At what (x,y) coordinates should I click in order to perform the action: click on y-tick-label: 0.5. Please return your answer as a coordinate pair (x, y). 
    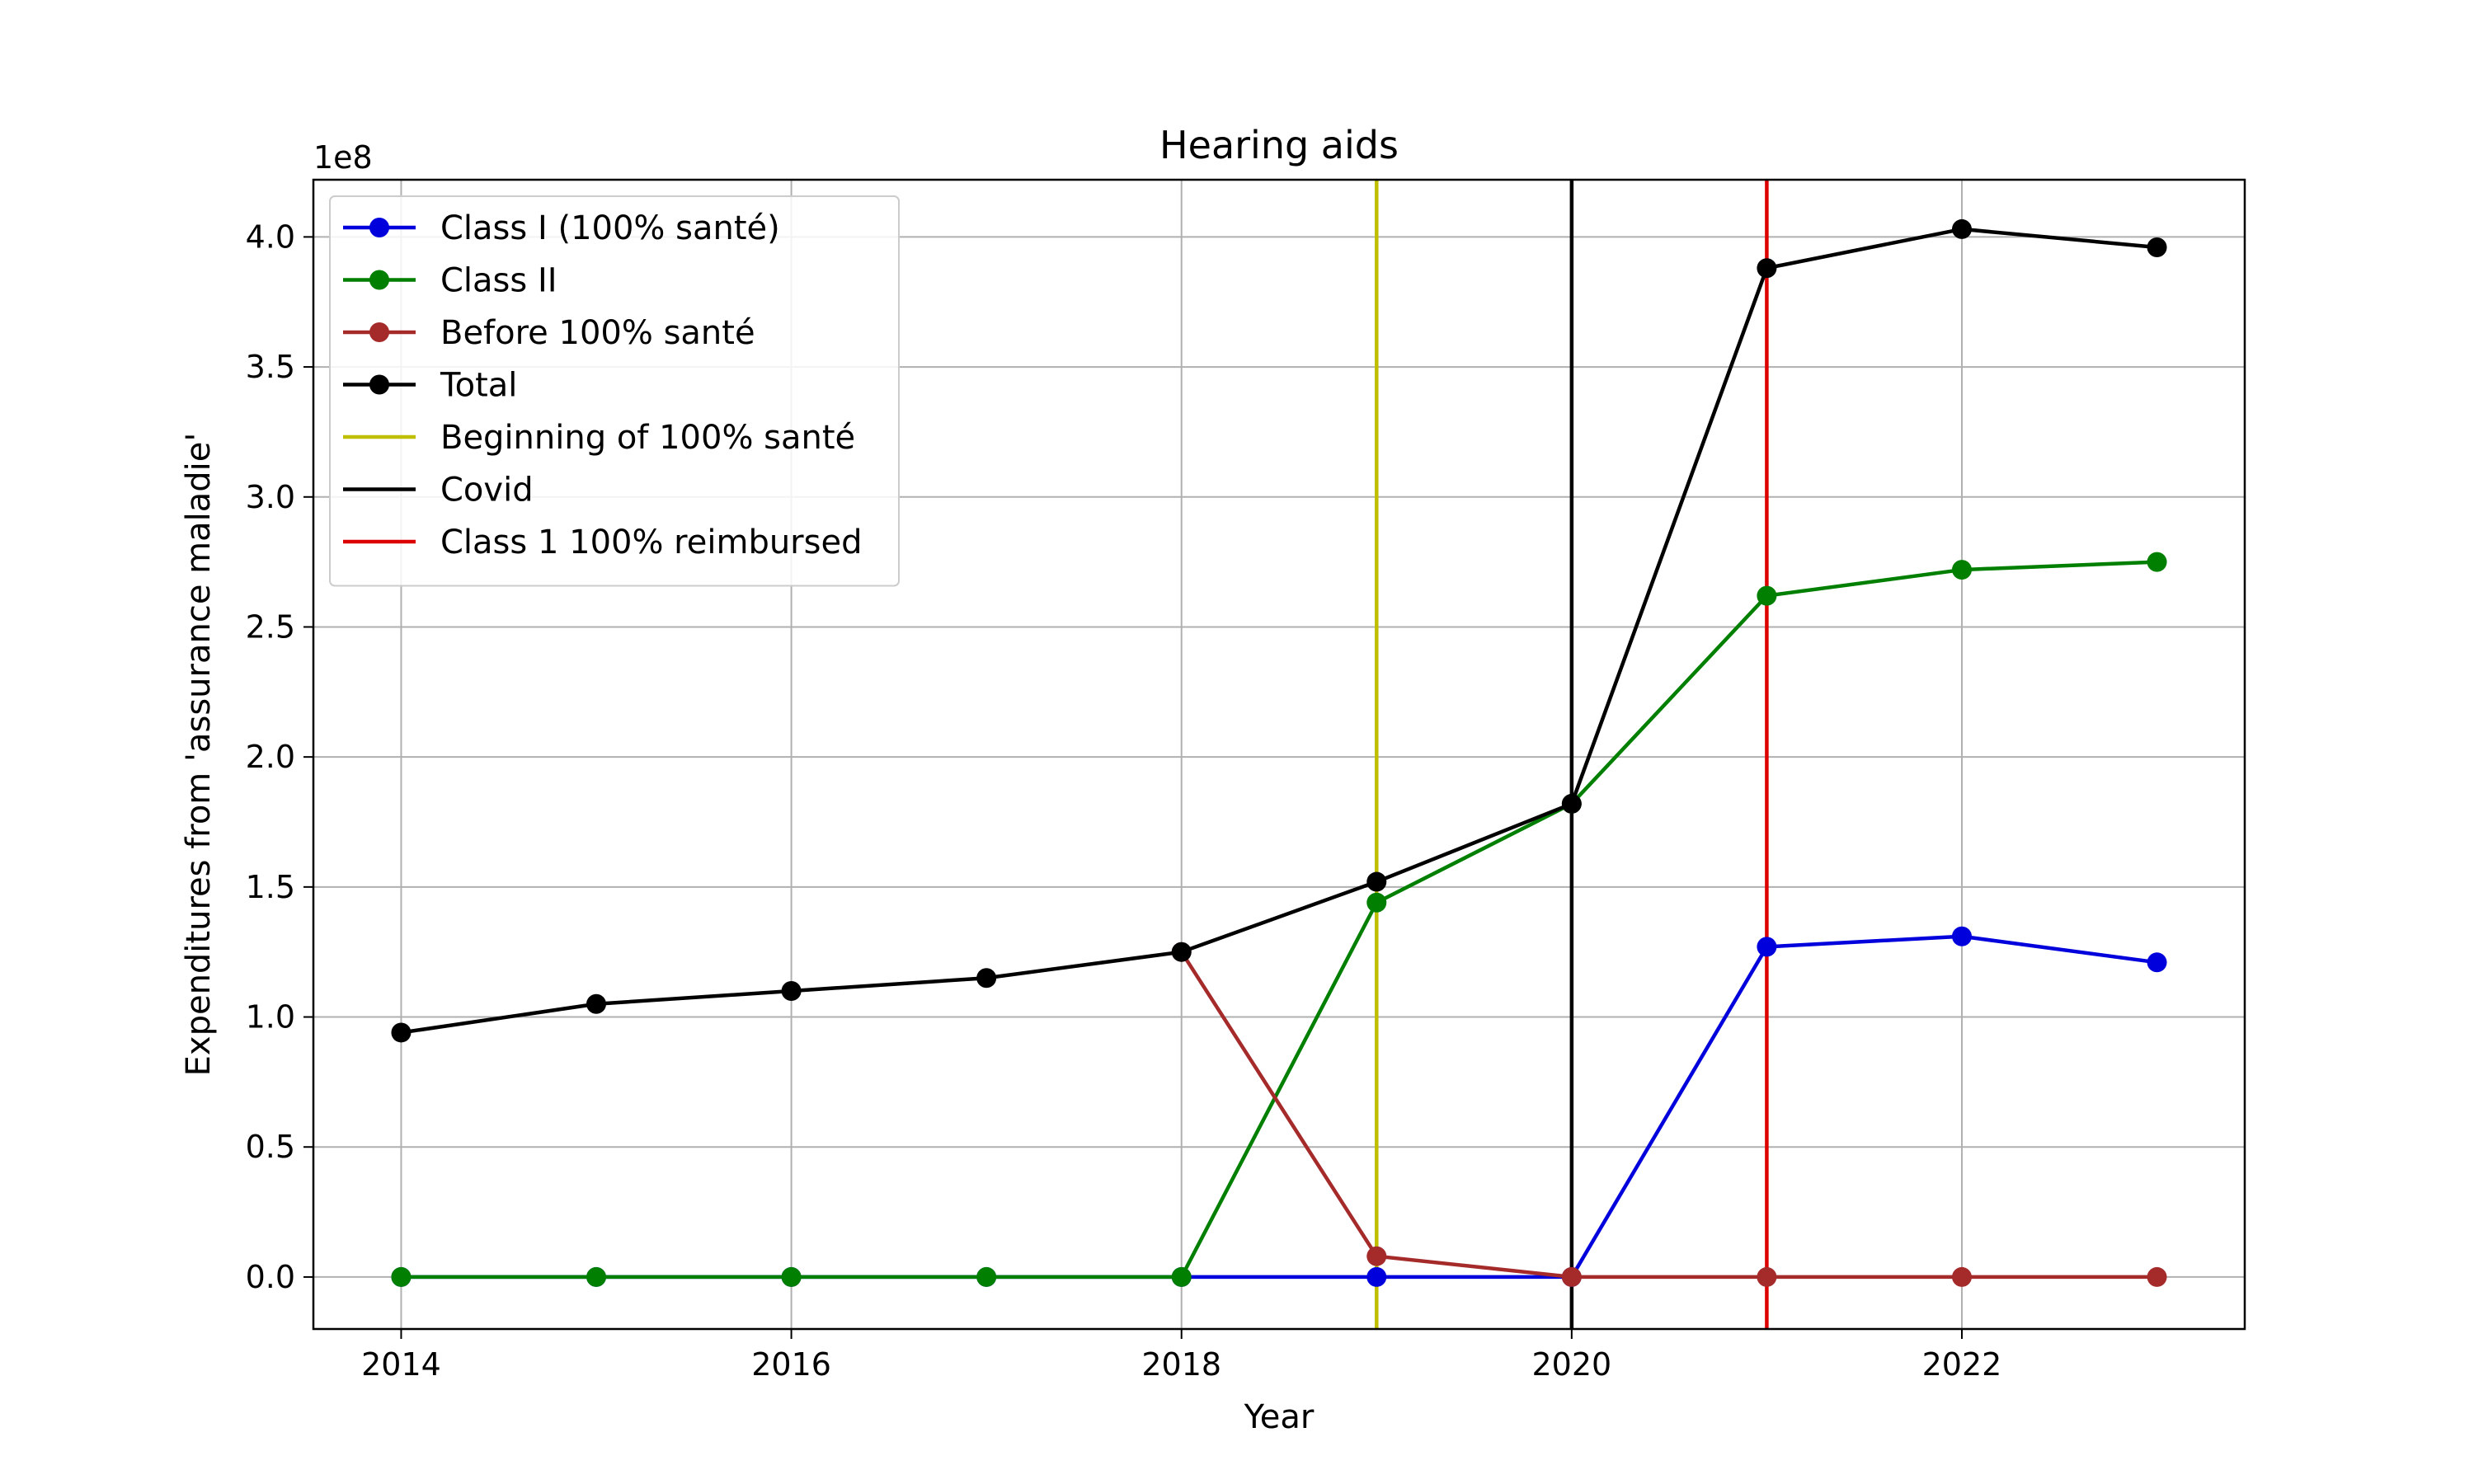
    Looking at the image, I should click on (270, 1147).